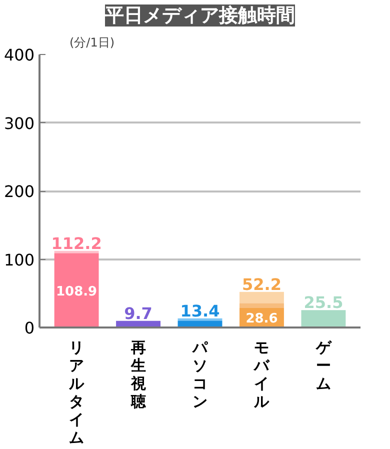  I want to click on x-tick-label: モバイル, so click(261, 374).